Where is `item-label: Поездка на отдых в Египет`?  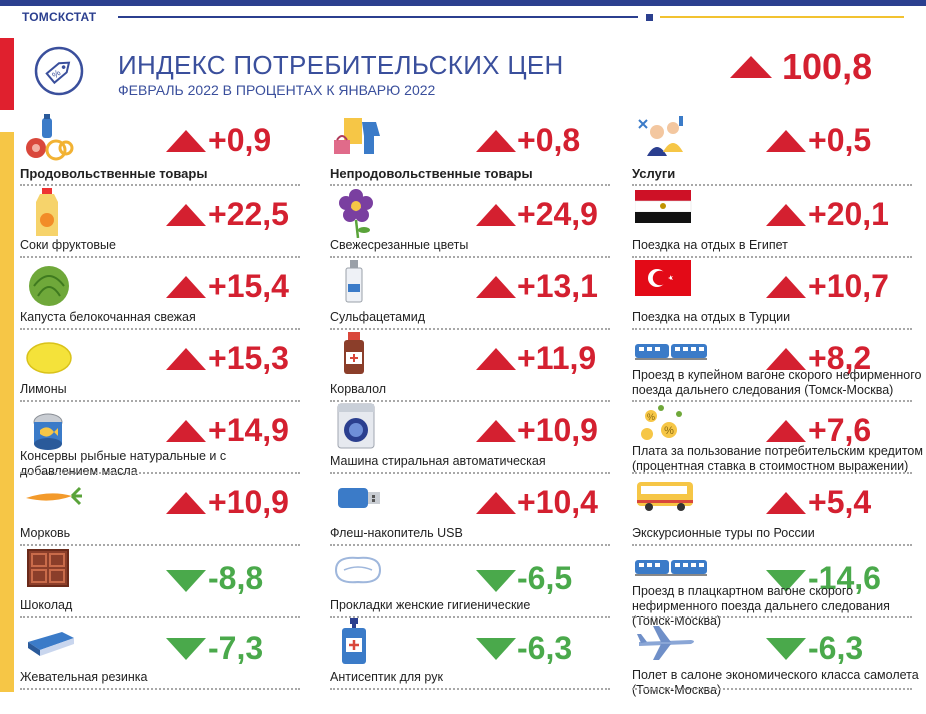 item-label: Поездка на отдых в Египет is located at coordinates (710, 245).